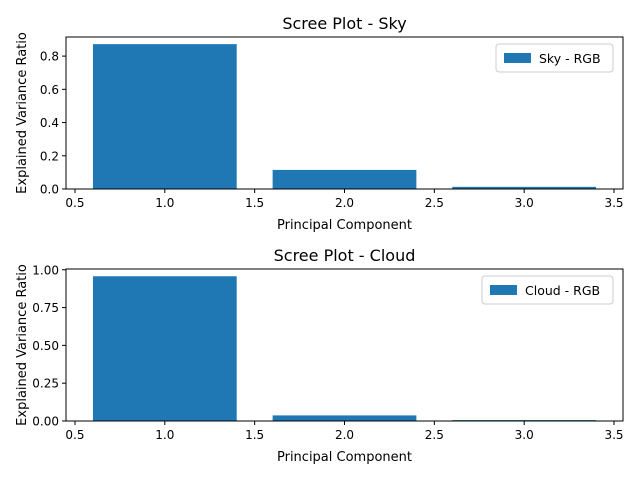  I want to click on y-tick-label: 0.6, so click(49, 90).